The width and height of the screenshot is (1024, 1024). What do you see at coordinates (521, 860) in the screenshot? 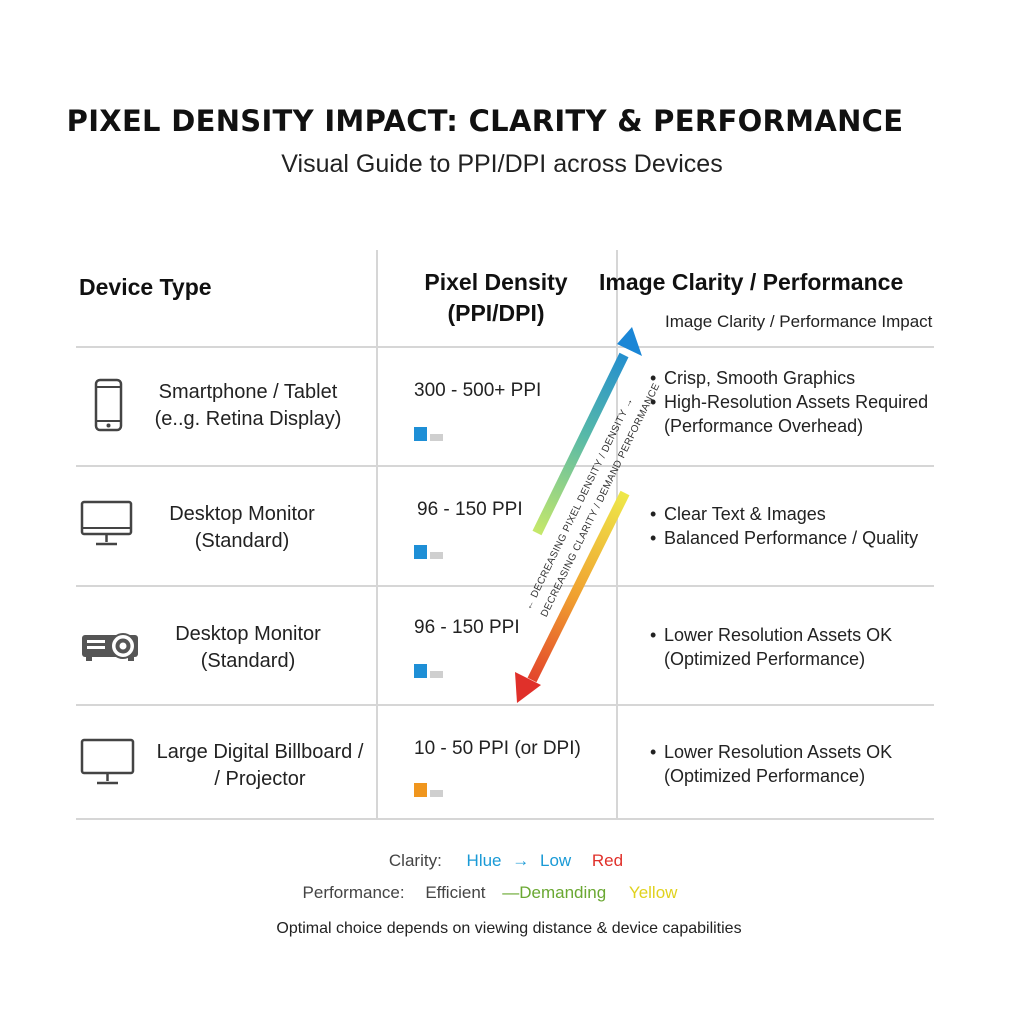
I see `clarity-arrow: →` at bounding box center [521, 860].